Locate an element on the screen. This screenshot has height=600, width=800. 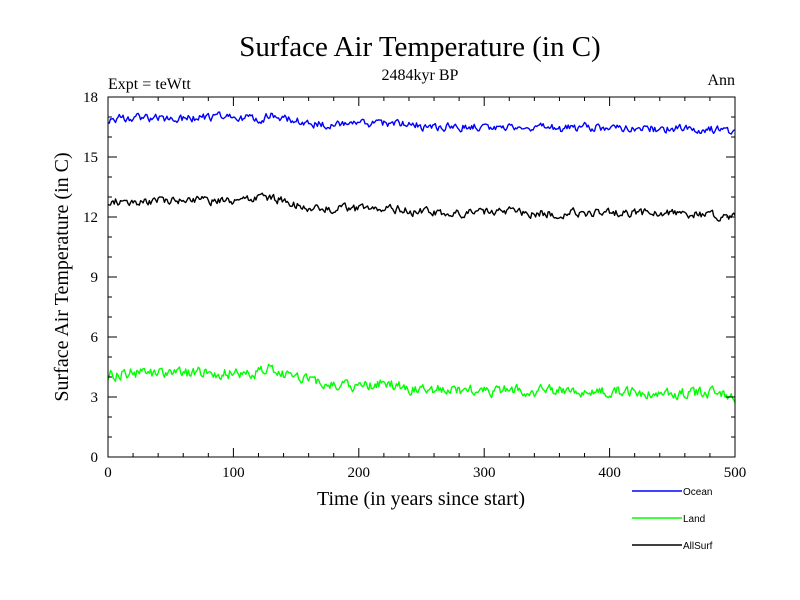
y-tick-label: 3 is located at coordinates (95, 398).